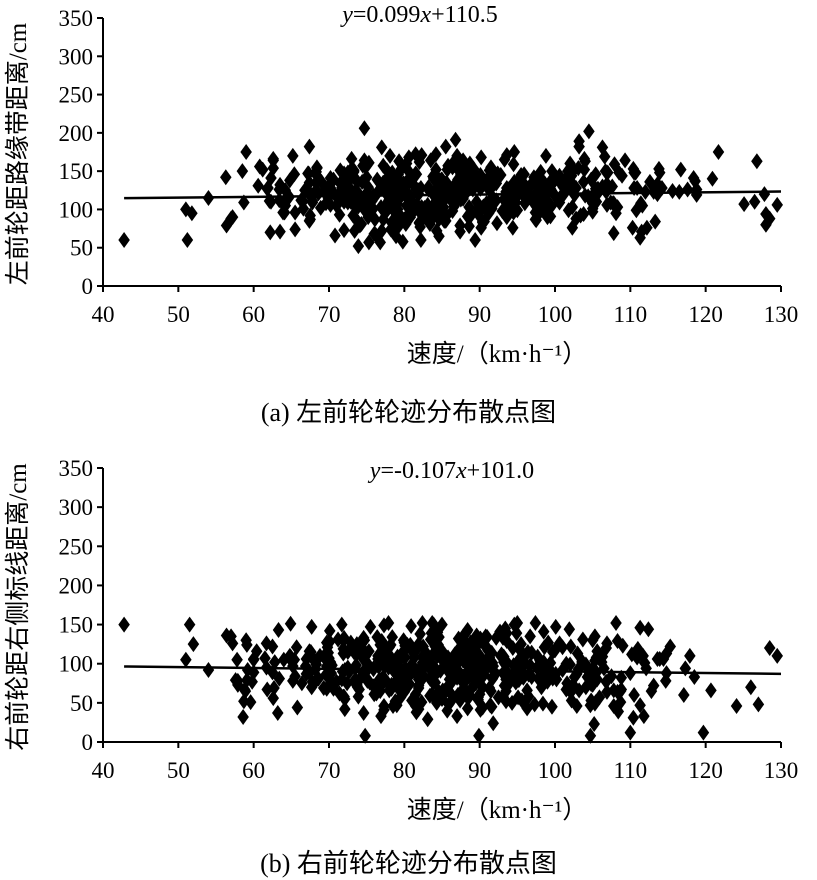 This screenshot has height=880, width=817. What do you see at coordinates (631, 770) in the screenshot?
I see `x-tick-label: 110` at bounding box center [631, 770].